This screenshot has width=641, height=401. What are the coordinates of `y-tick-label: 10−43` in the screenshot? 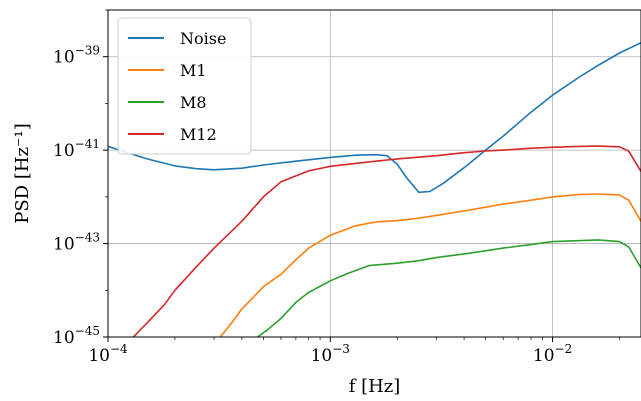 It's located at (76, 243).